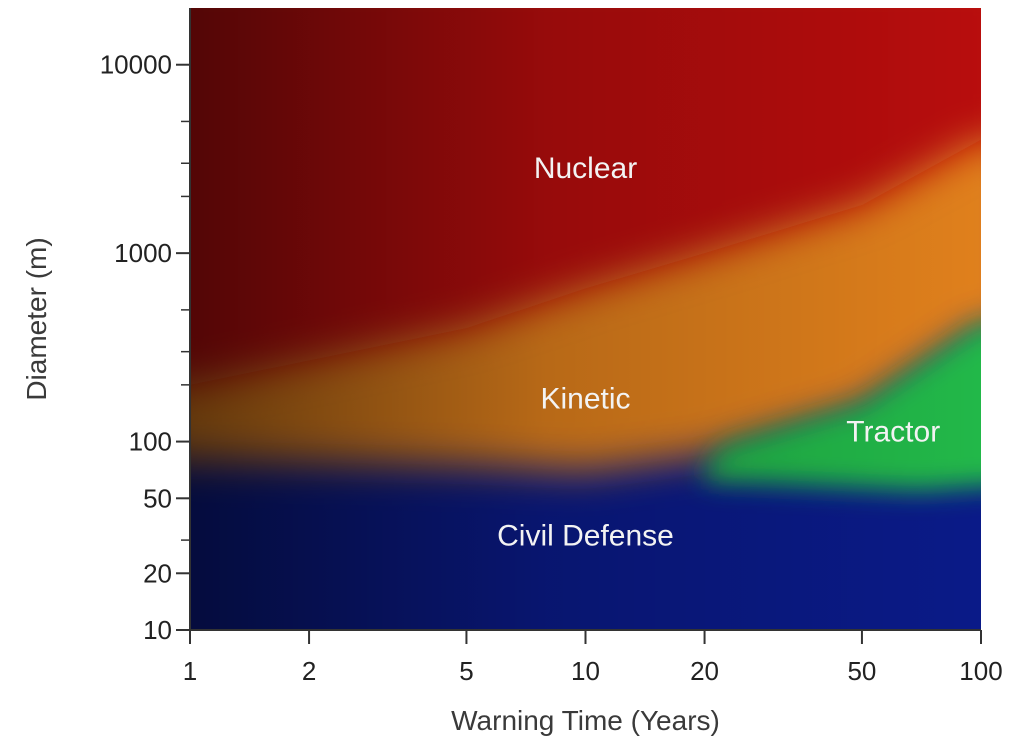  I want to click on region-label-kinetic: Kinetic, so click(585, 398).